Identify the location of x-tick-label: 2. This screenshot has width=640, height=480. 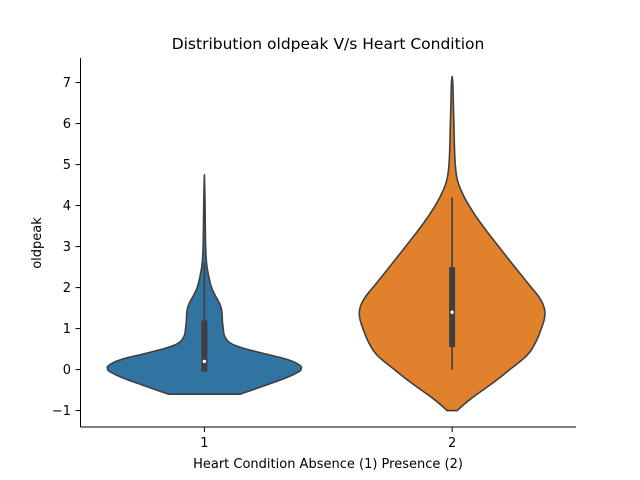
(452, 443).